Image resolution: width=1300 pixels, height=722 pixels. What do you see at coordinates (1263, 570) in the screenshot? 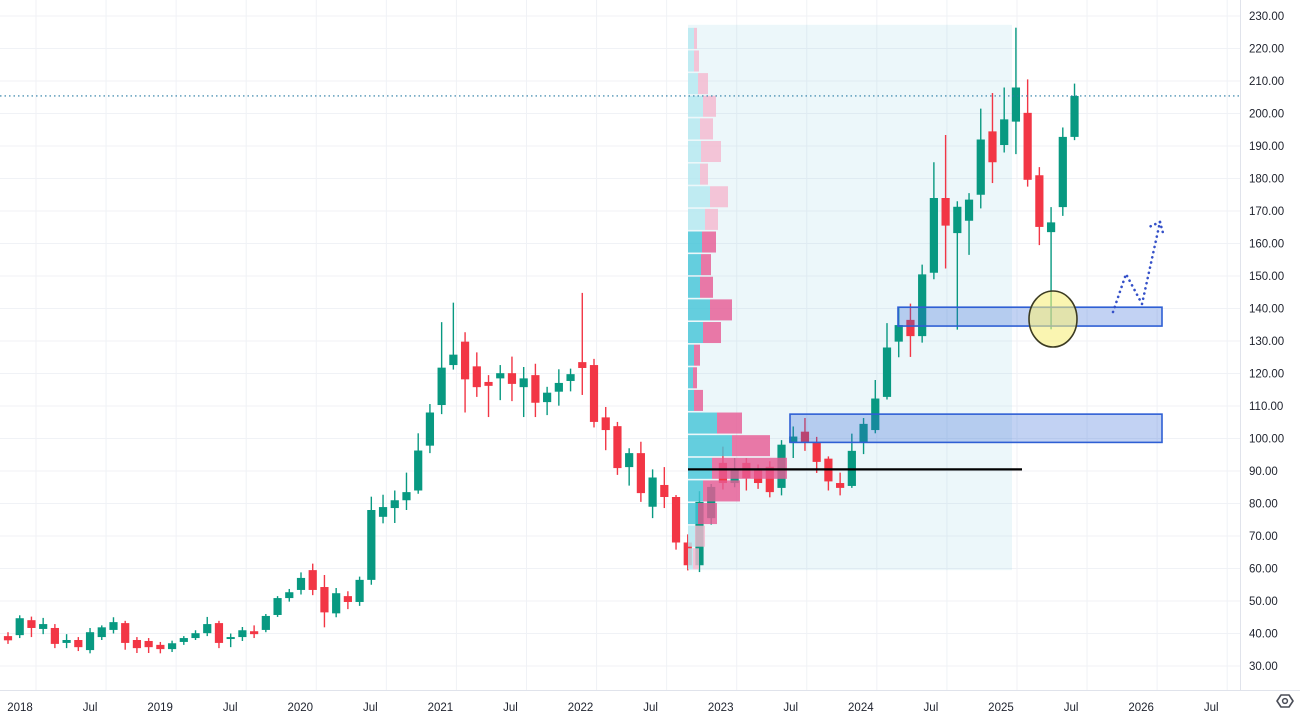
I see `y-axis-label: 60.00` at bounding box center [1263, 570].